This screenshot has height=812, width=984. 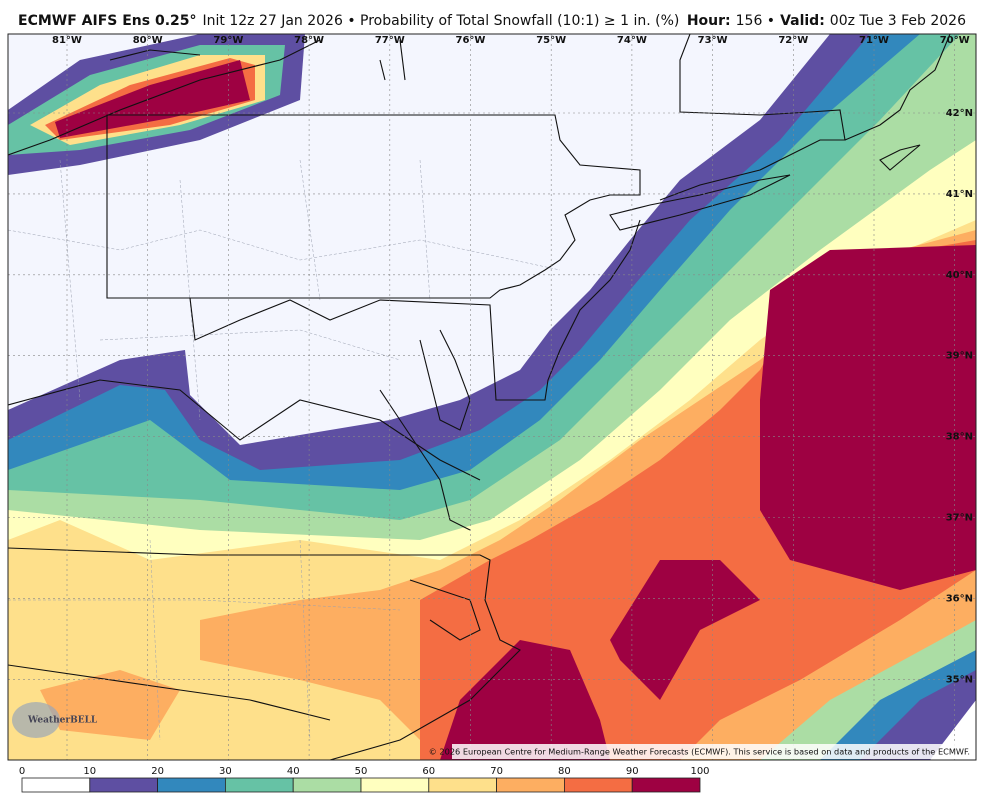 I want to click on colorbar-tick-label: 80, so click(x=564, y=771).